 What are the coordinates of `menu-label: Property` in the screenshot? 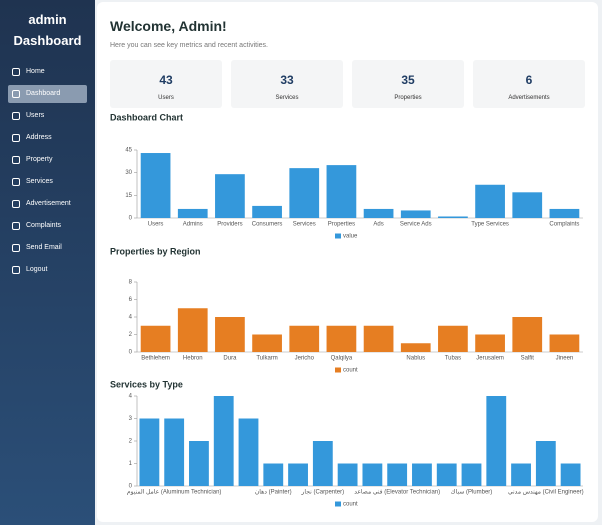 It's located at (39, 159).